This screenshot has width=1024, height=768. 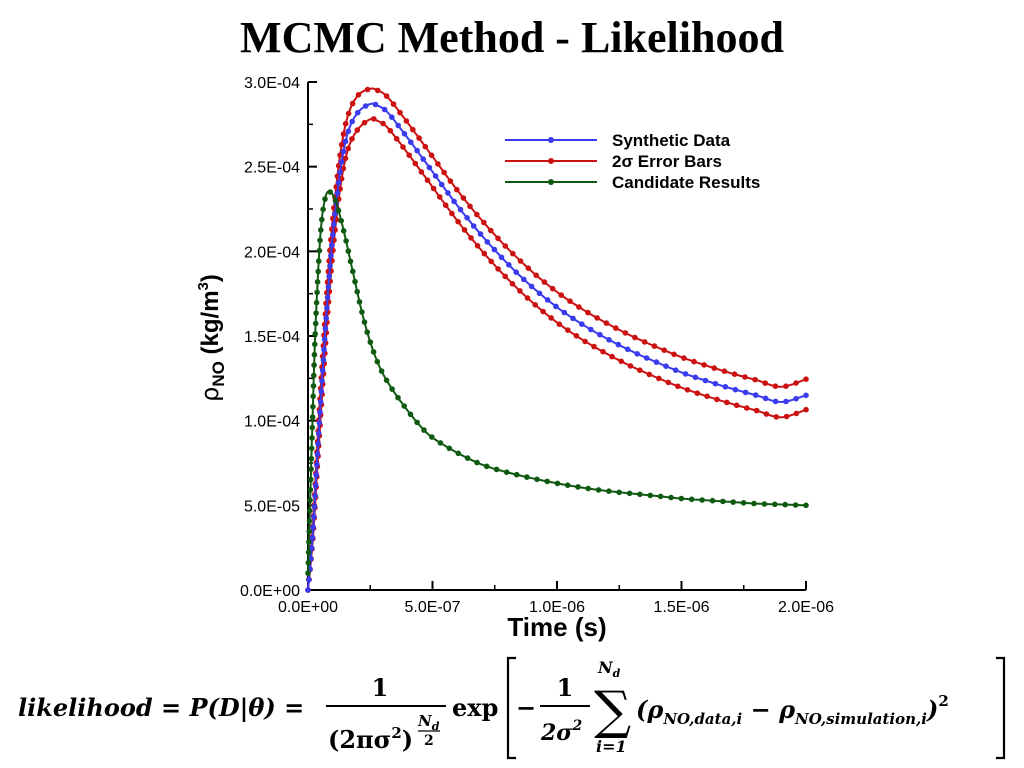 I want to click on eq-fraction-numerator: 1, so click(x=380, y=687).